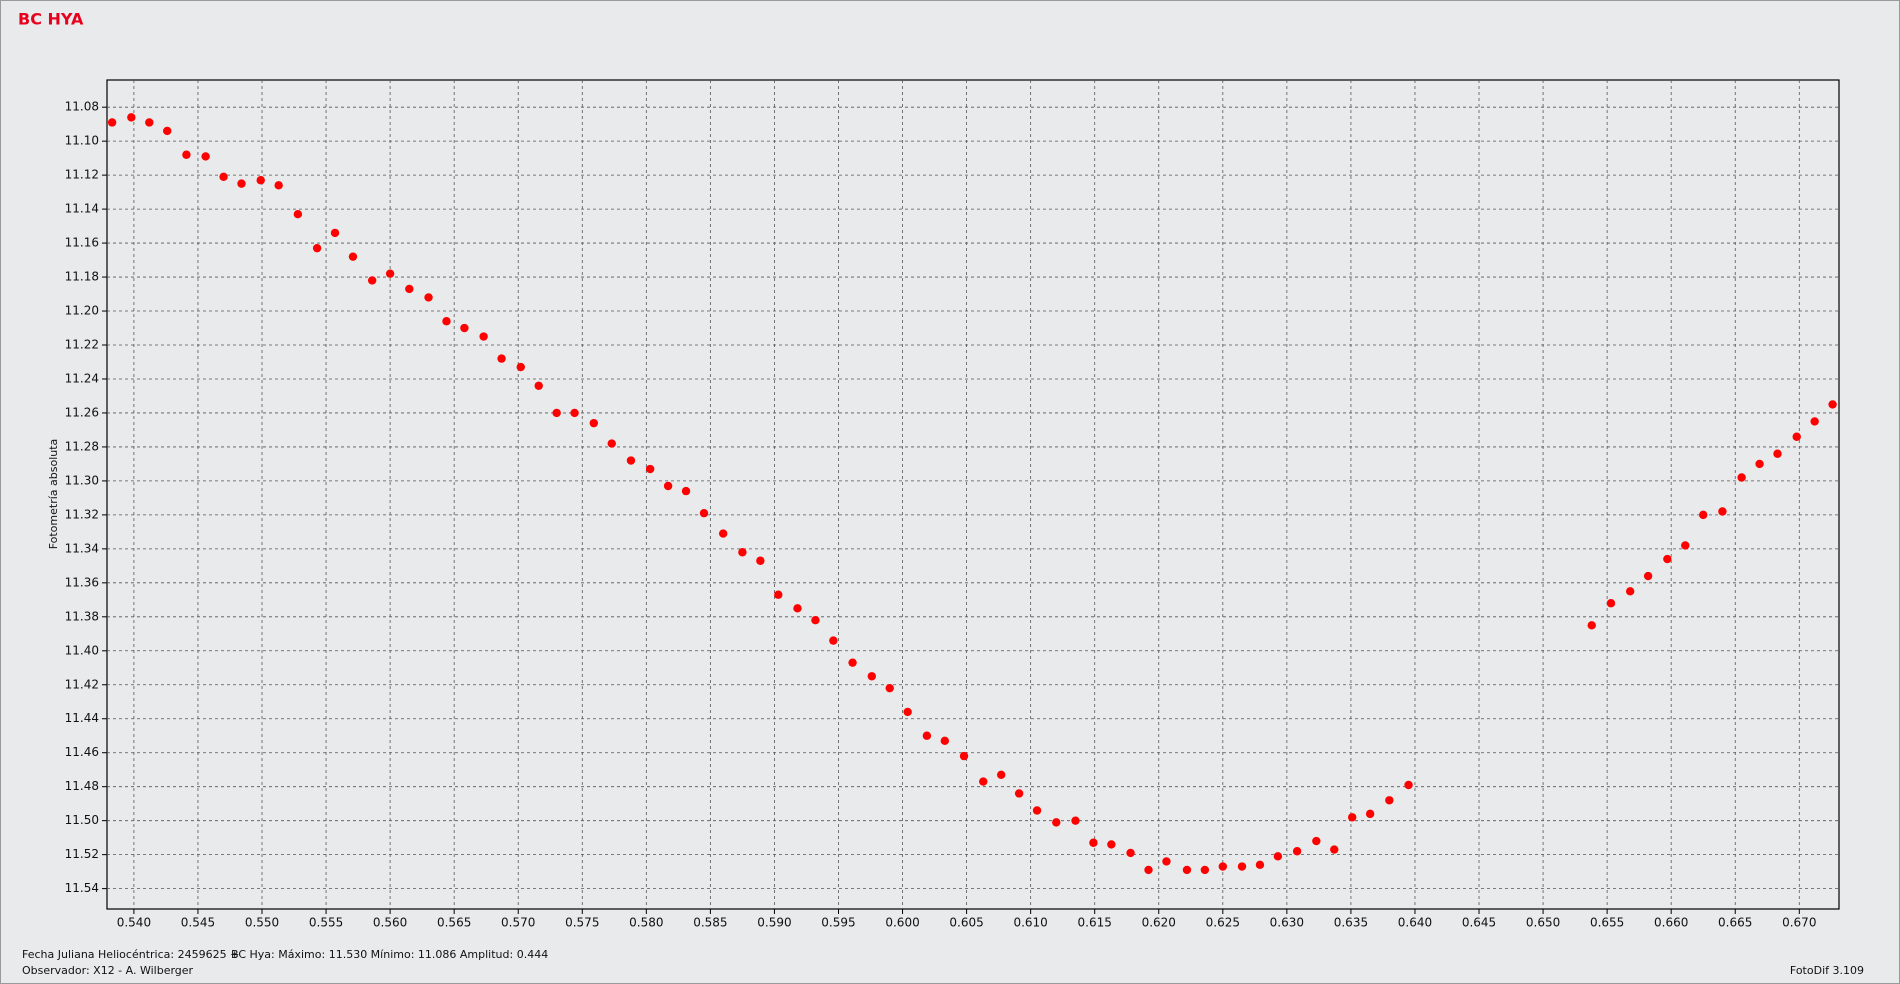 This screenshot has height=984, width=1900. Describe the element at coordinates (82, 175) in the screenshot. I see `y-tick-label: 11.12` at that location.